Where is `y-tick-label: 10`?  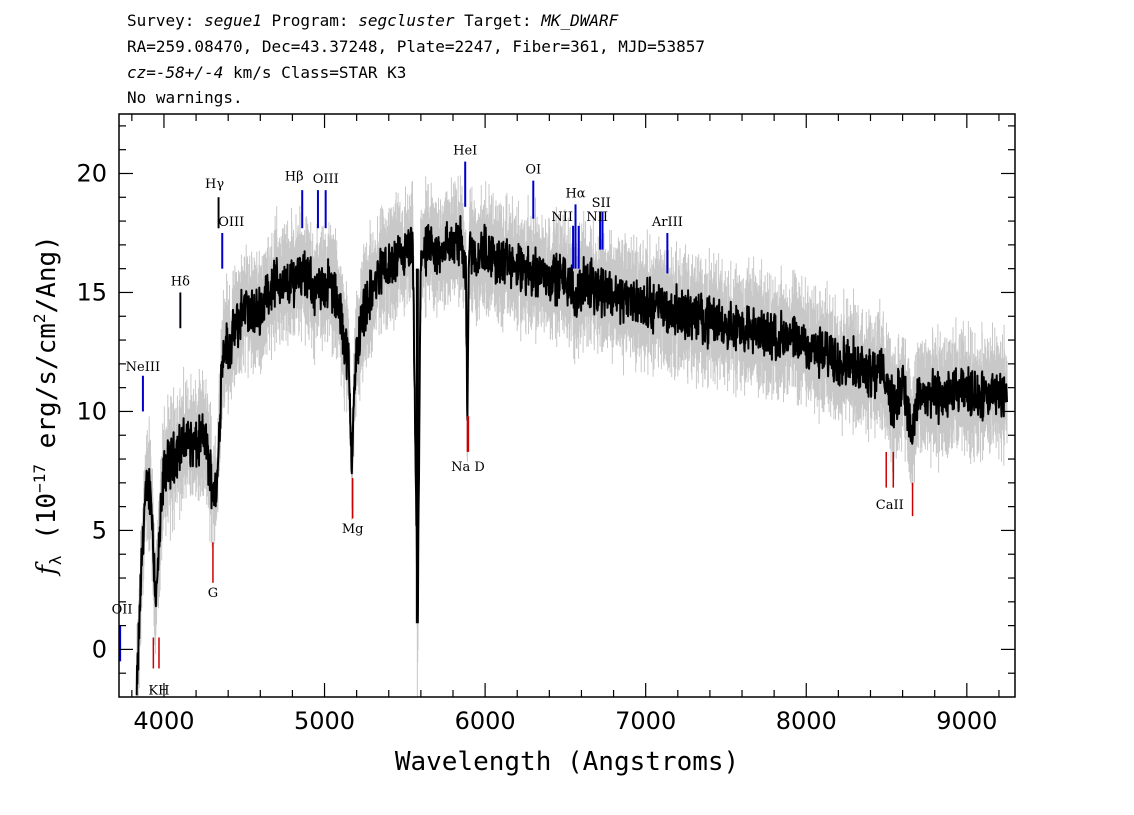
y-tick-label: 10 is located at coordinates (91, 411).